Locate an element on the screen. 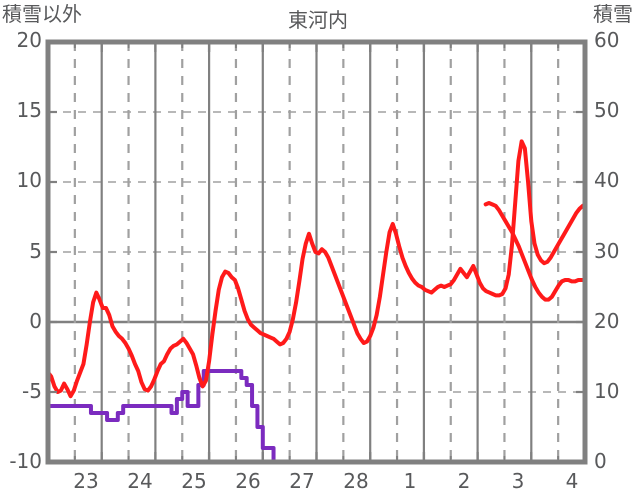 The image size is (636, 501). chart-title: 東河内 is located at coordinates (318, 20).